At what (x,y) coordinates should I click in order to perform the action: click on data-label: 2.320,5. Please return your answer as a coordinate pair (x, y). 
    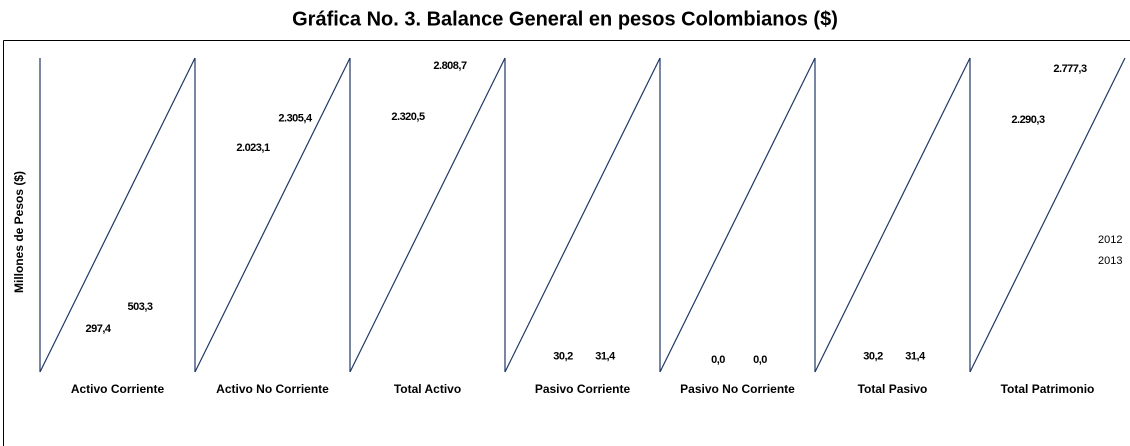
    Looking at the image, I should click on (408, 117).